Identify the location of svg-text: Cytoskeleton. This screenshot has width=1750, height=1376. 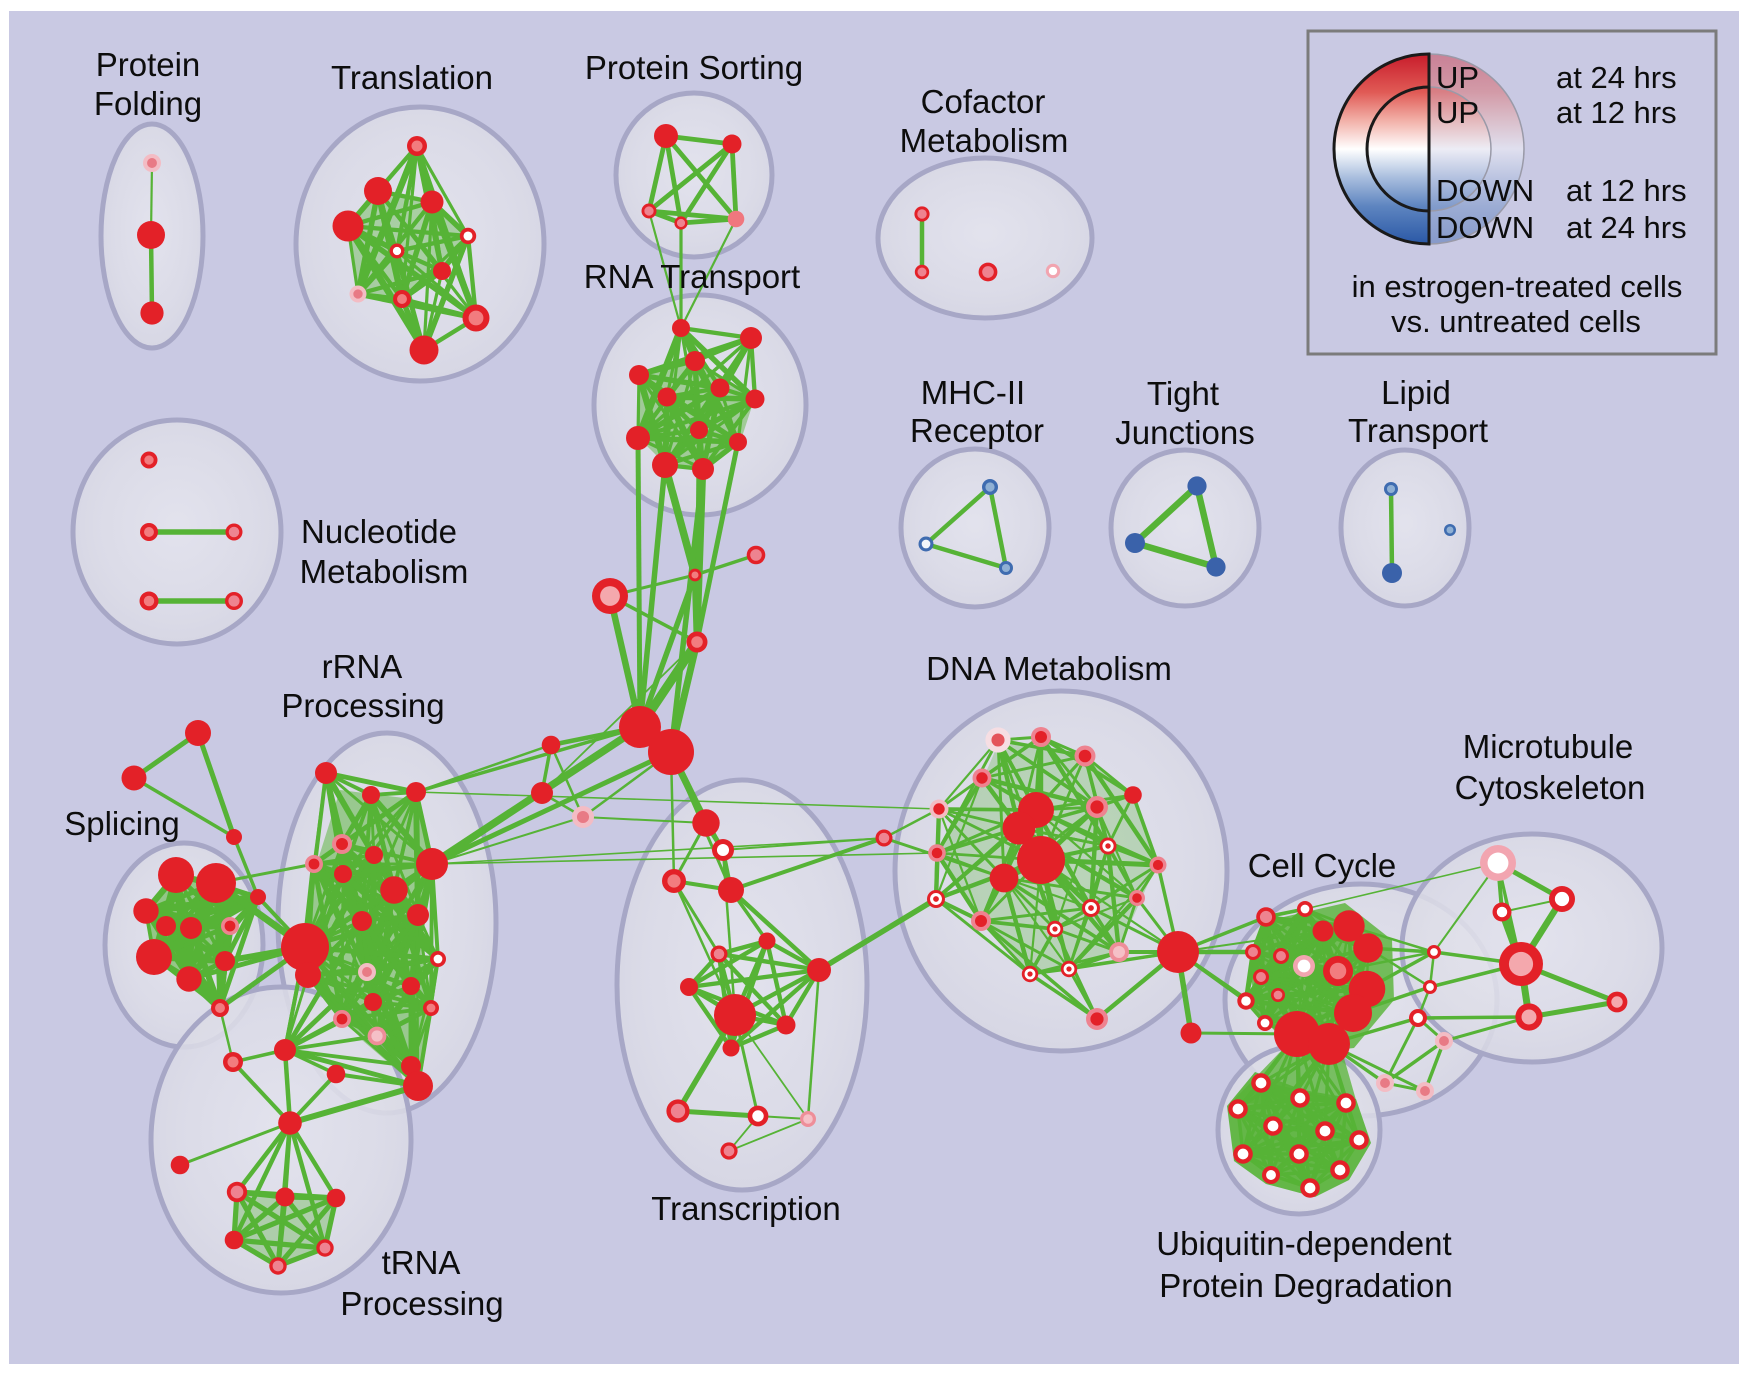
(1550, 787).